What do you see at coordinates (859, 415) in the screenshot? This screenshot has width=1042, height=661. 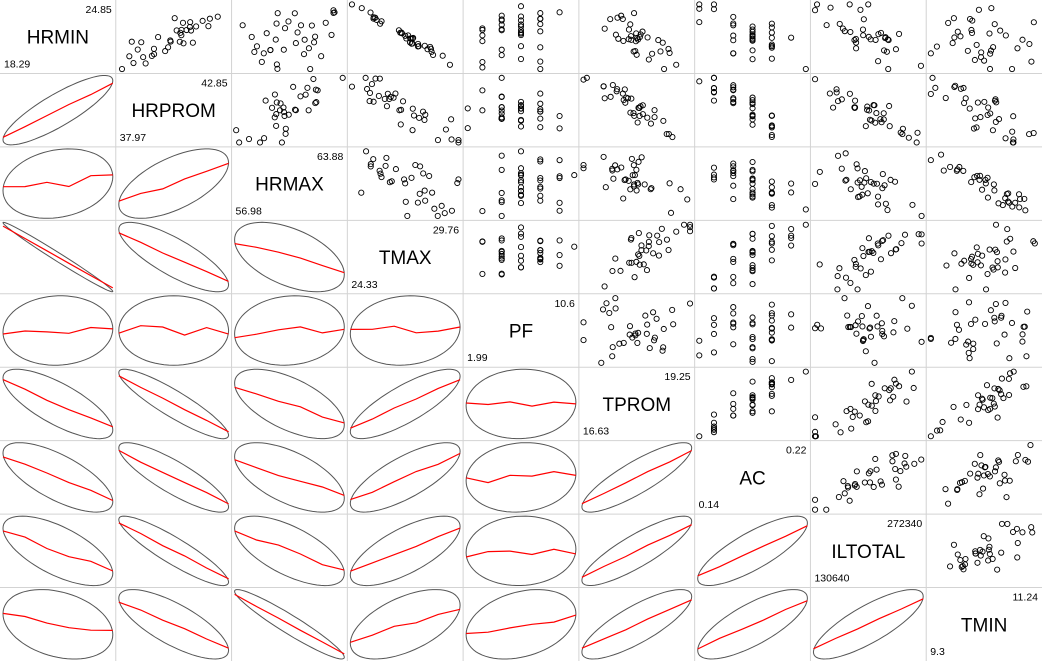 I see `scatter-point-tprom-iltotal` at bounding box center [859, 415].